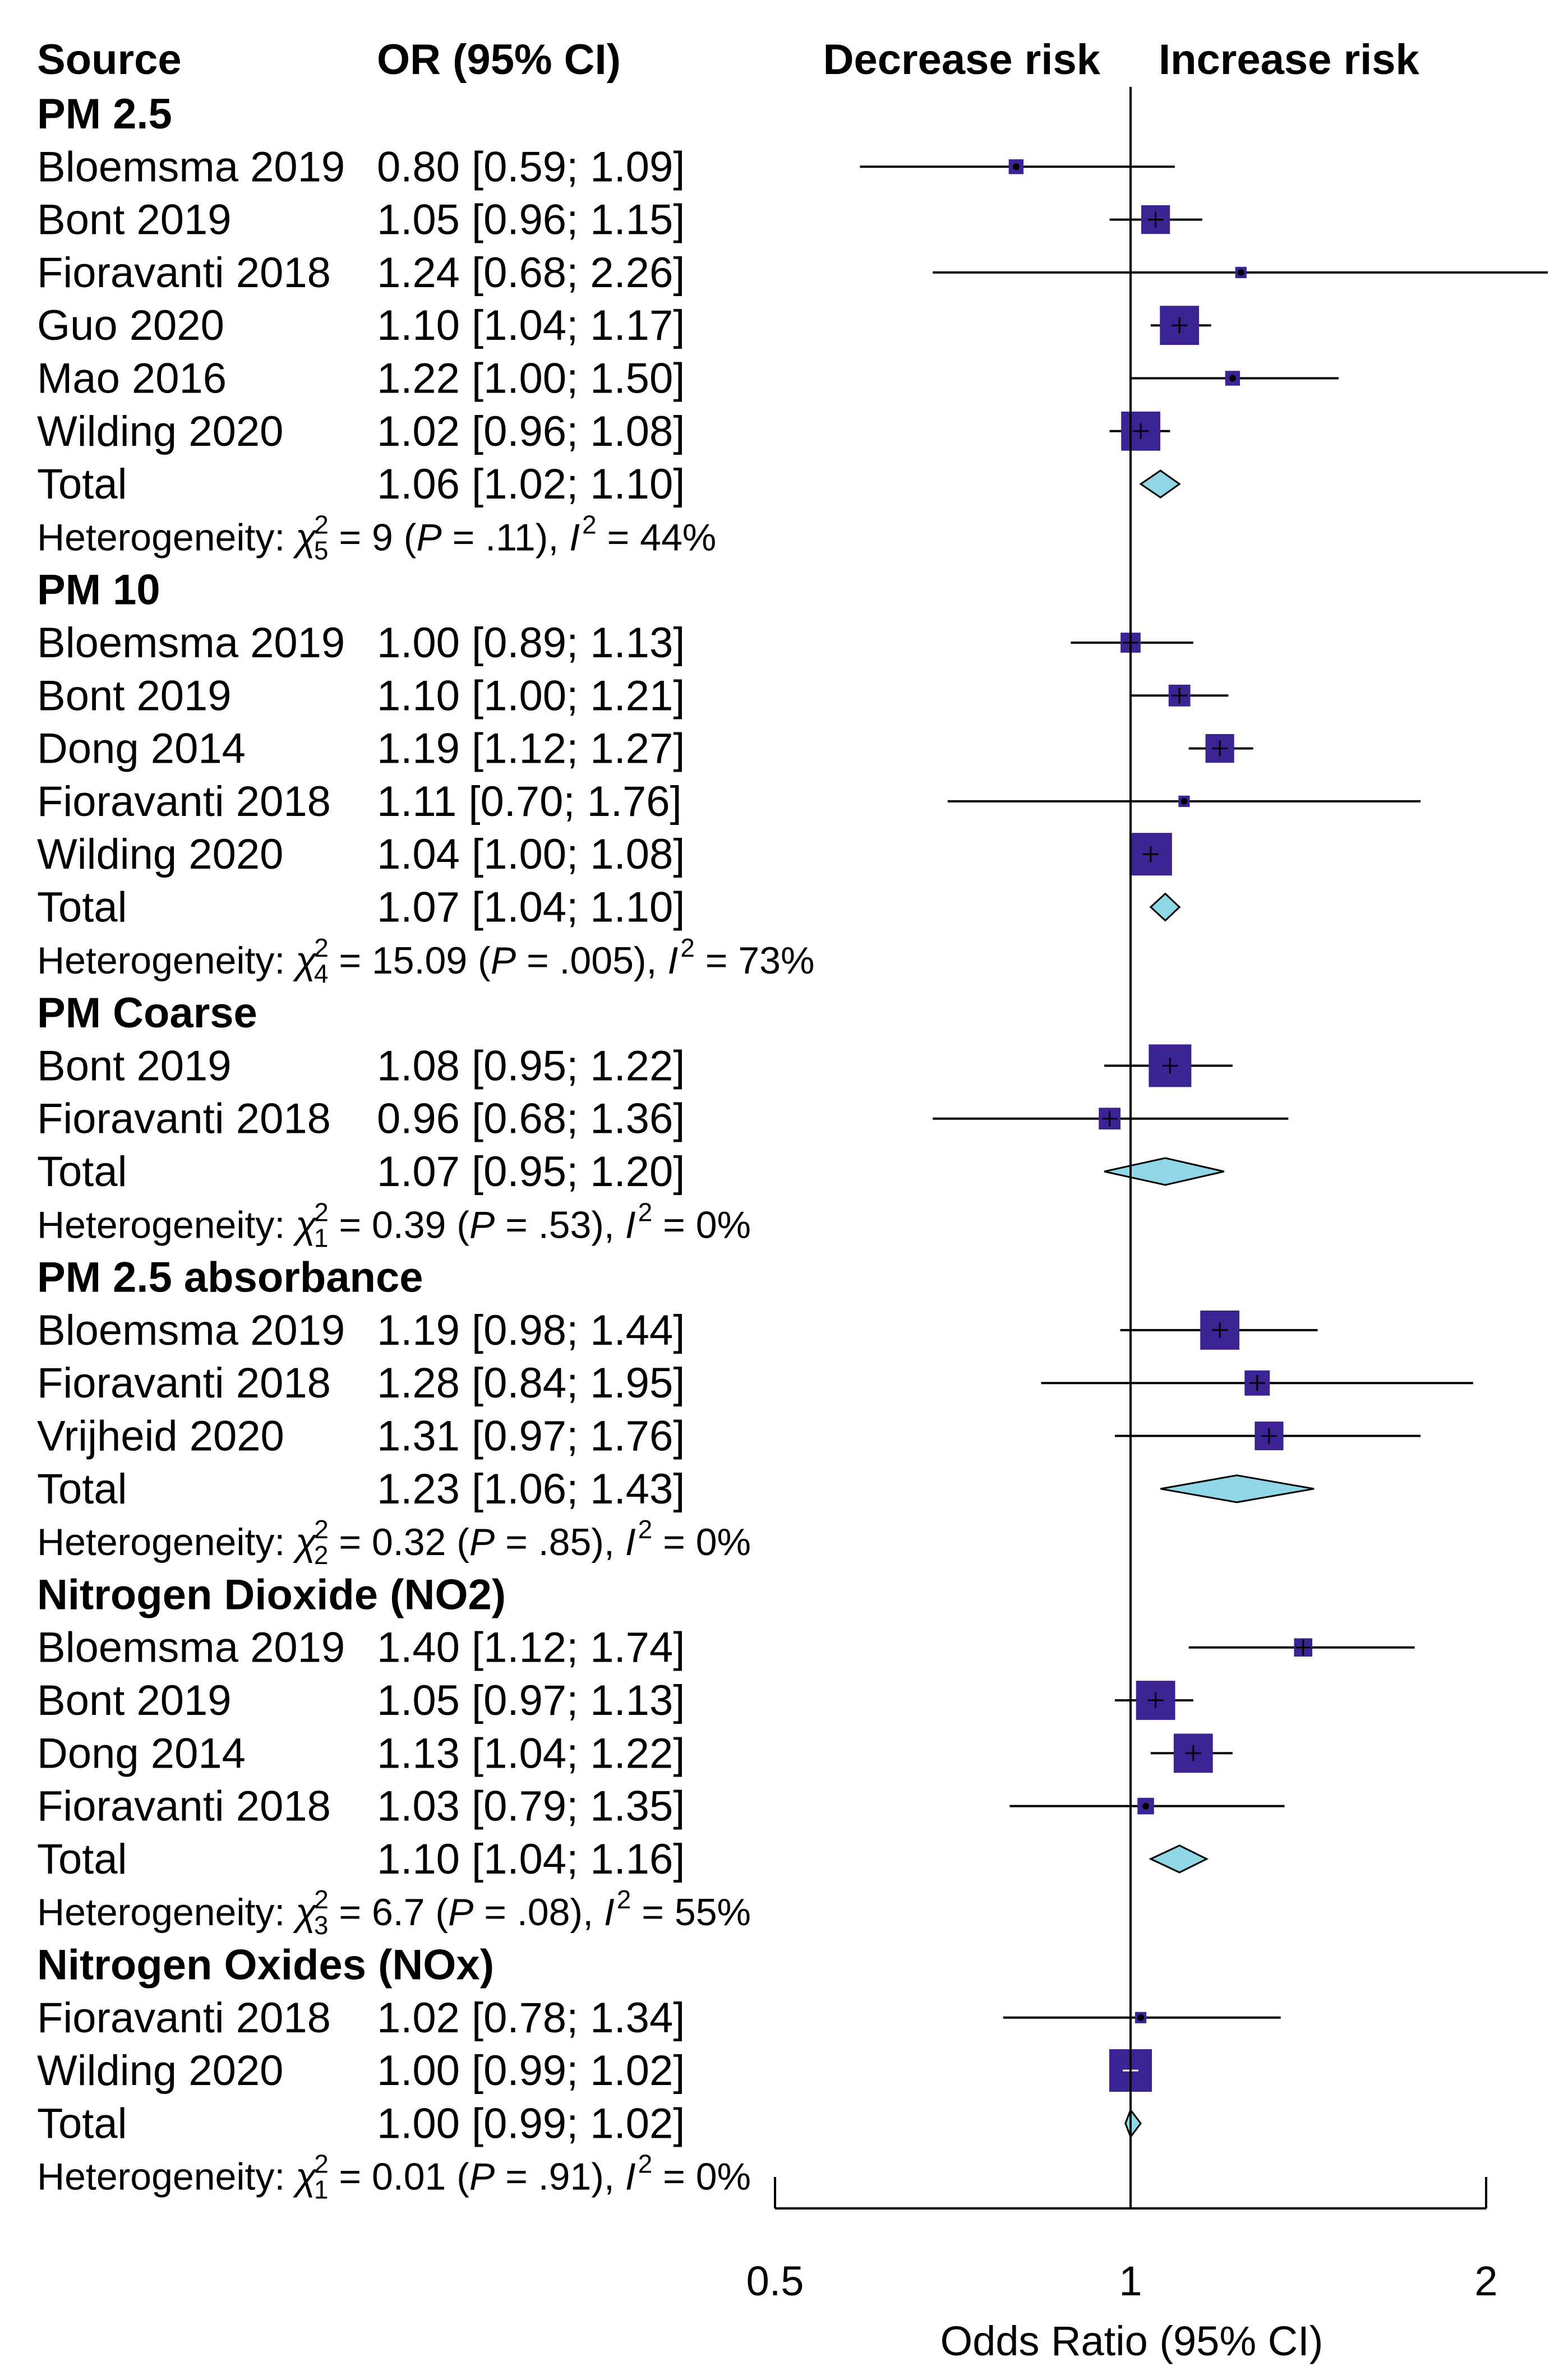 The height and width of the screenshot is (2380, 1568). I want to click on study-or-ci: 1.40 [1.12; 1.74], so click(531, 1648).